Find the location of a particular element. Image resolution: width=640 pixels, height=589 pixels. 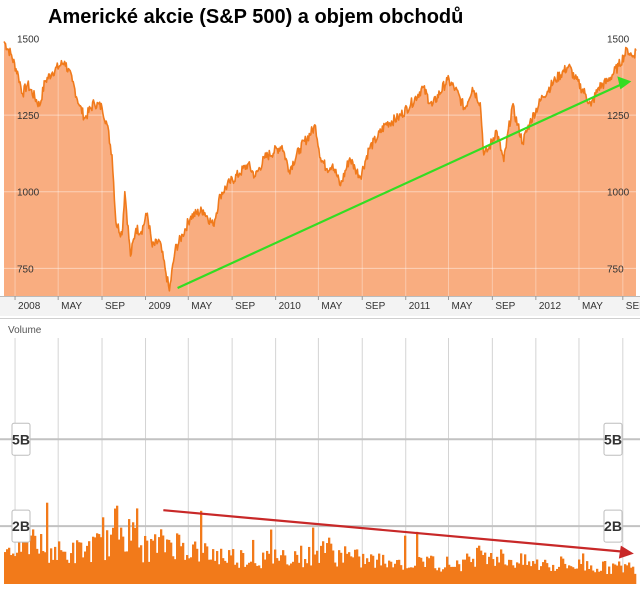

x-tick-label-3: 2009 is located at coordinates (160, 306).